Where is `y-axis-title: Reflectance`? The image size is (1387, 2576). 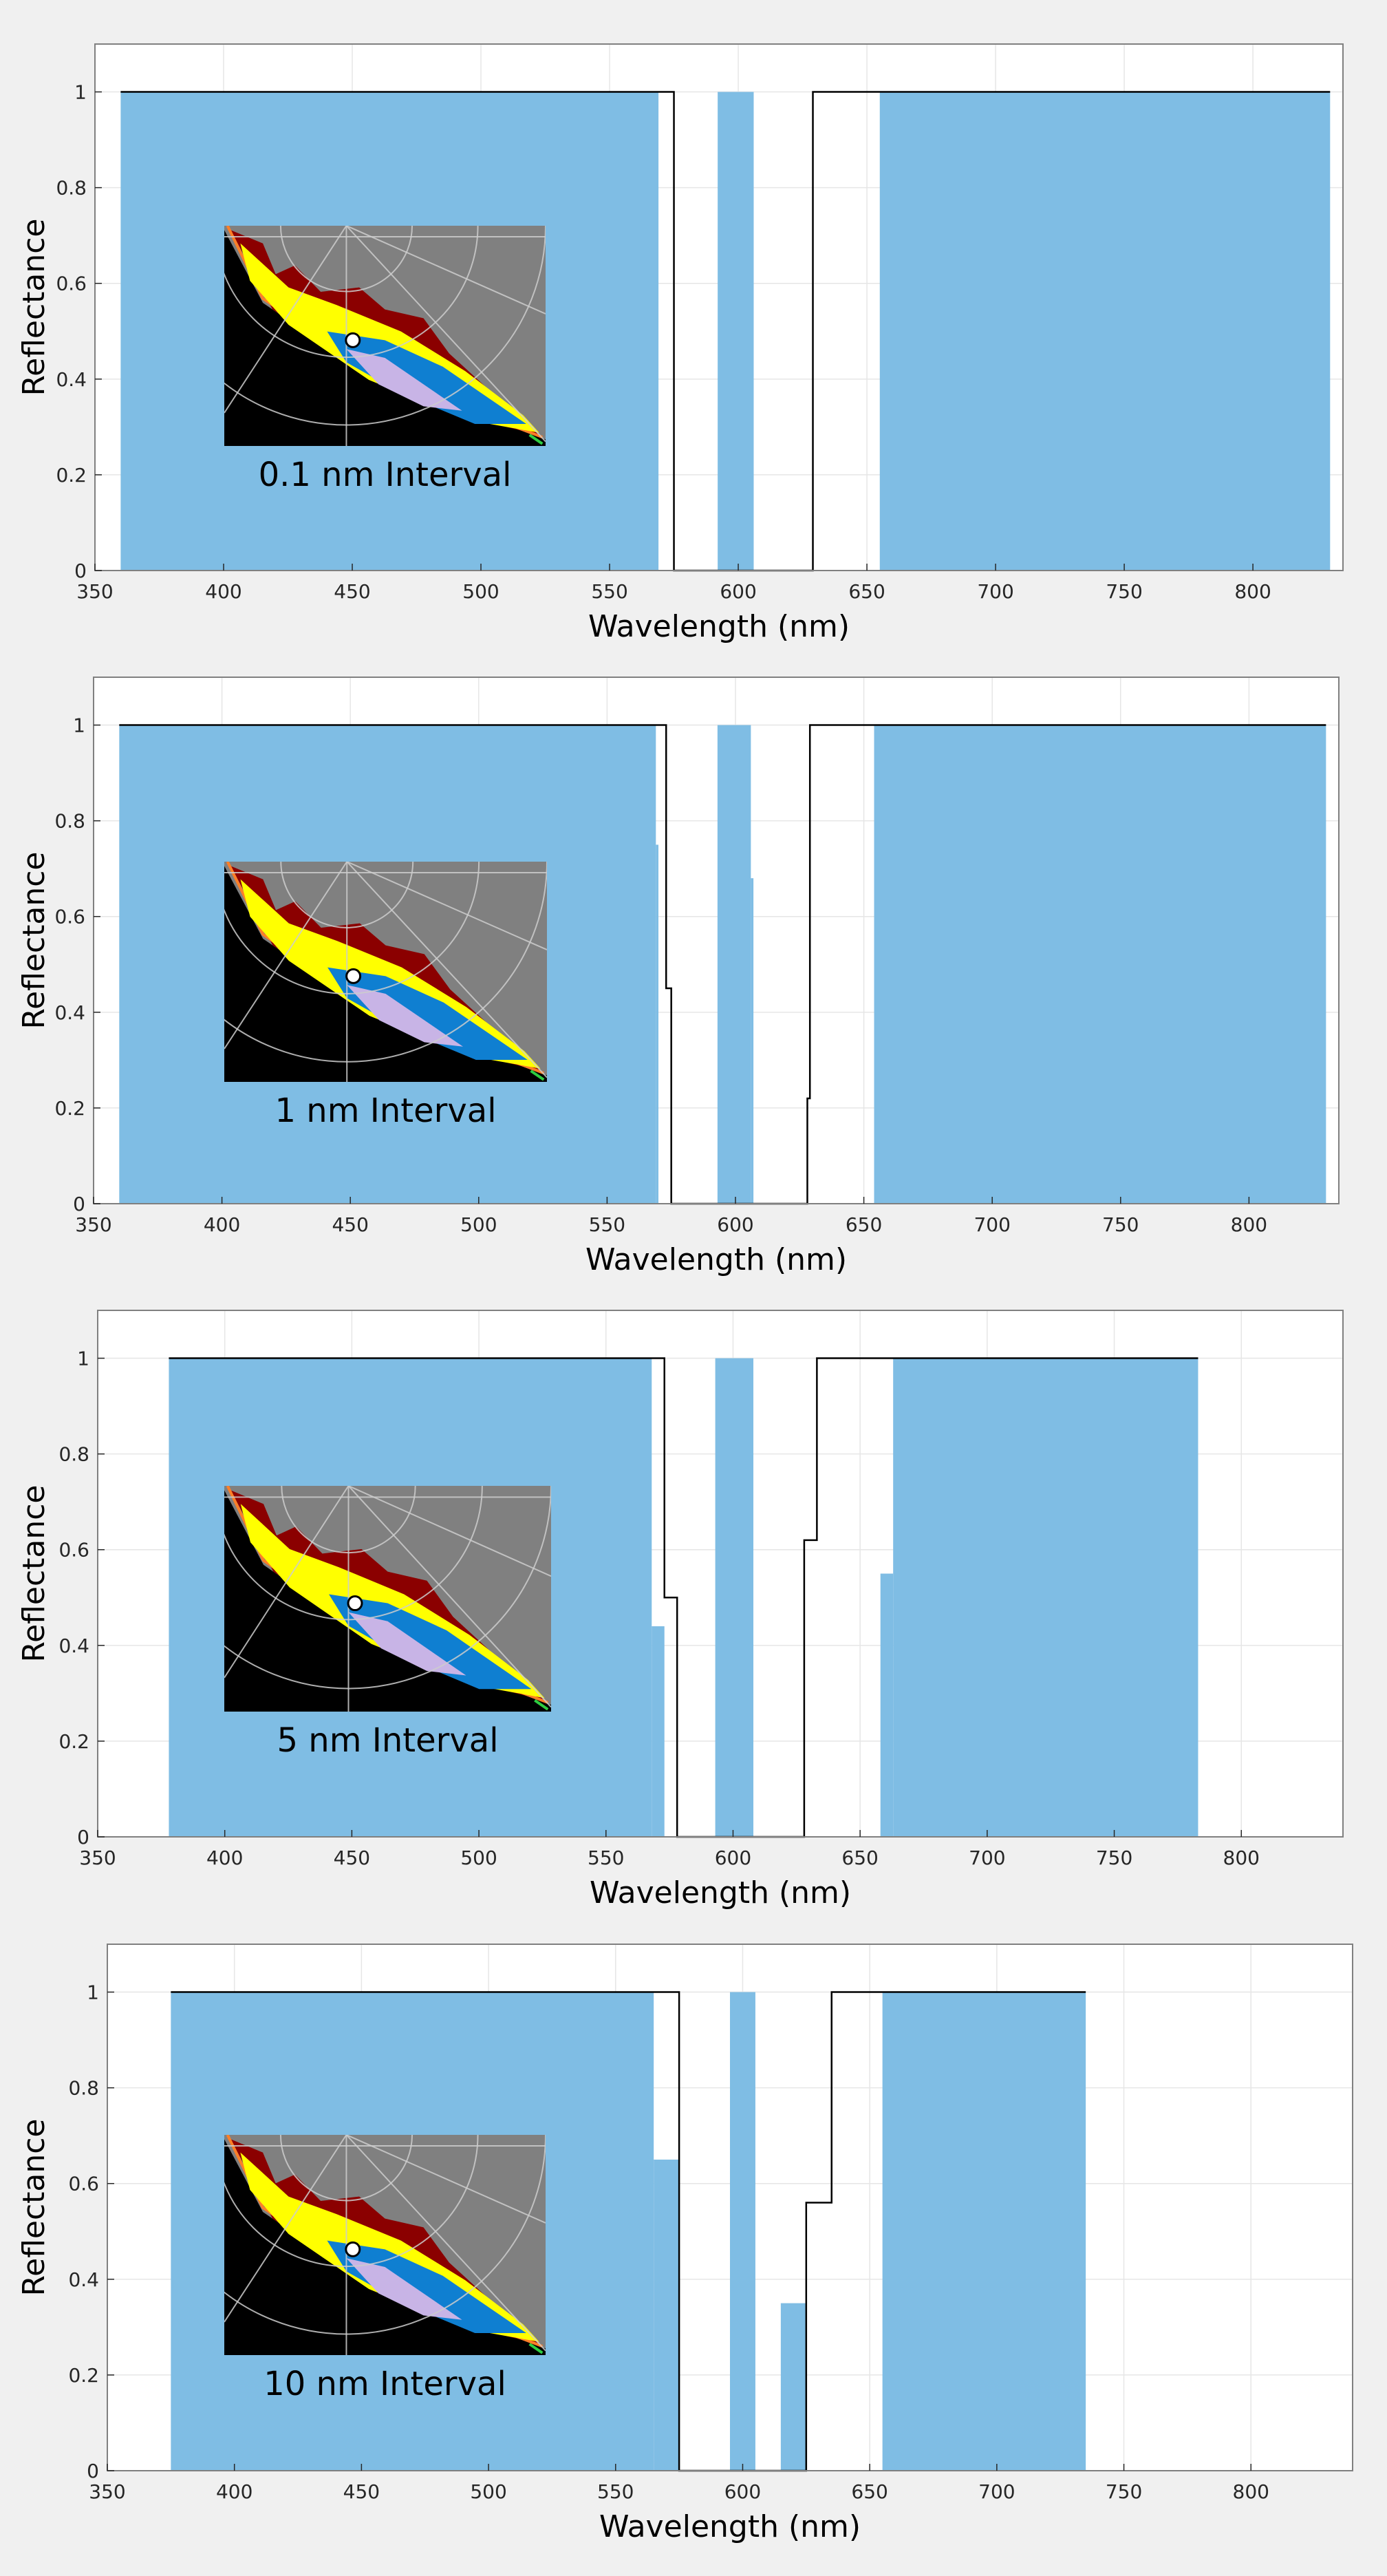 y-axis-title: Reflectance is located at coordinates (34, 2207).